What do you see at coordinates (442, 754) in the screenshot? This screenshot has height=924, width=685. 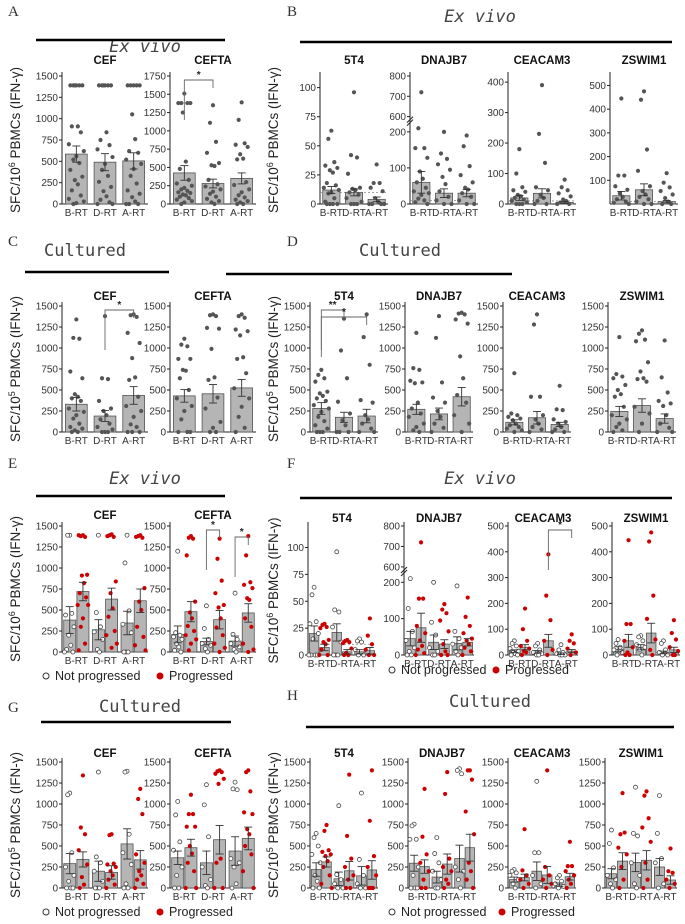 I see `chart-title: DNAJB7` at bounding box center [442, 754].